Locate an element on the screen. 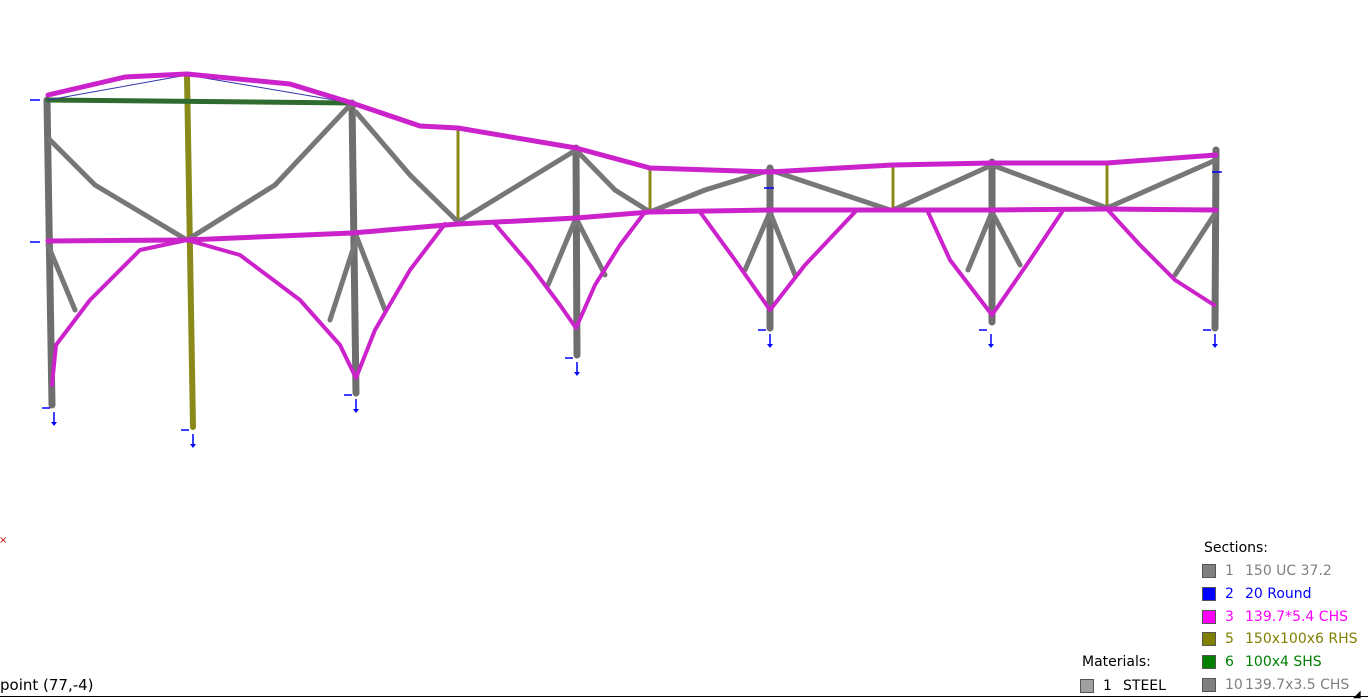  section-item: 10 139.7x3.5 CHS is located at coordinates (1275, 685).